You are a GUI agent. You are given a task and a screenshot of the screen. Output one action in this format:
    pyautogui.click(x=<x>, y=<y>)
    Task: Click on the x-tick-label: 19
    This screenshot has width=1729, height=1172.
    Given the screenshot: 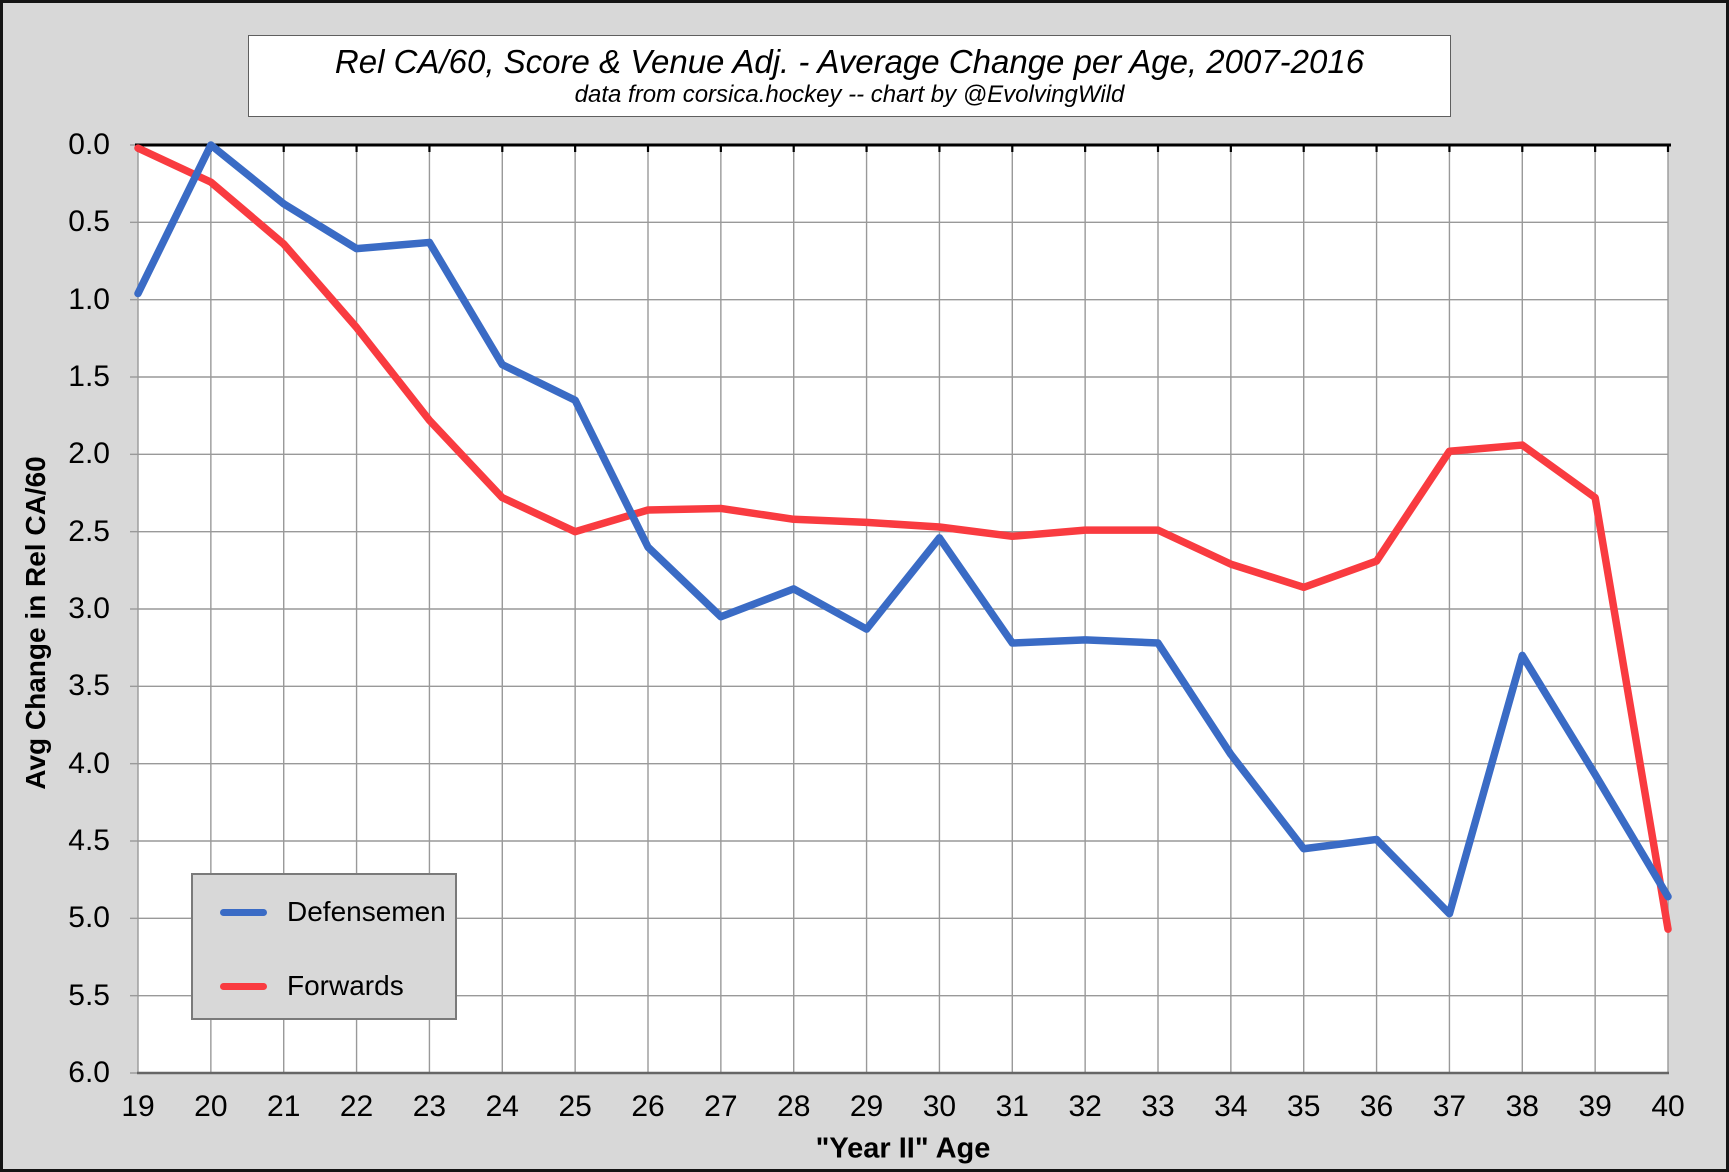 What is the action you would take?
    pyautogui.click(x=138, y=1106)
    